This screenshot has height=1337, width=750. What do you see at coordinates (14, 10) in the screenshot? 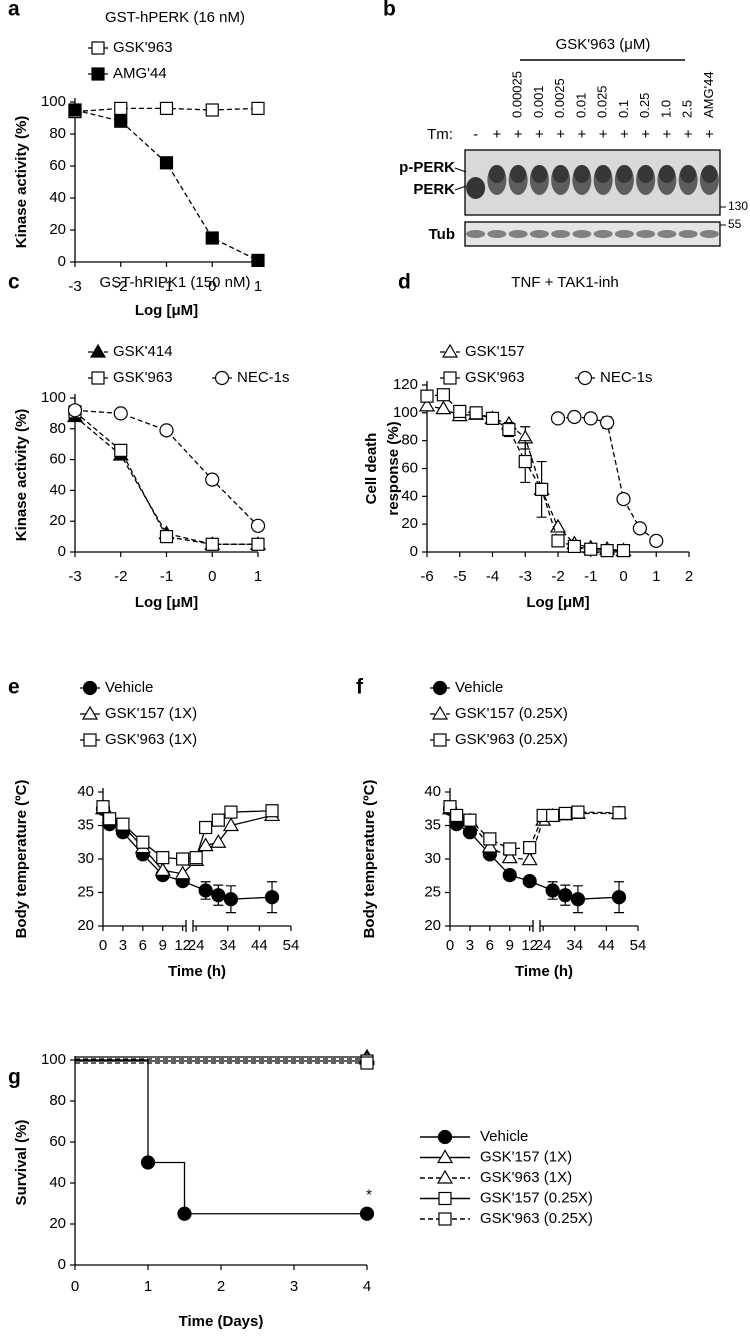
I see `panel-label: a` at bounding box center [14, 10].